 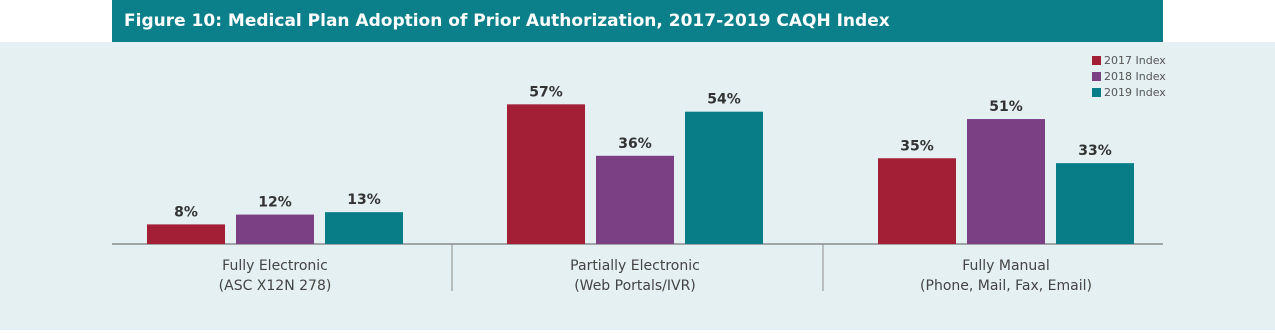 What do you see at coordinates (635, 266) in the screenshot?
I see `x-tick-label: Partially Electronic` at bounding box center [635, 266].